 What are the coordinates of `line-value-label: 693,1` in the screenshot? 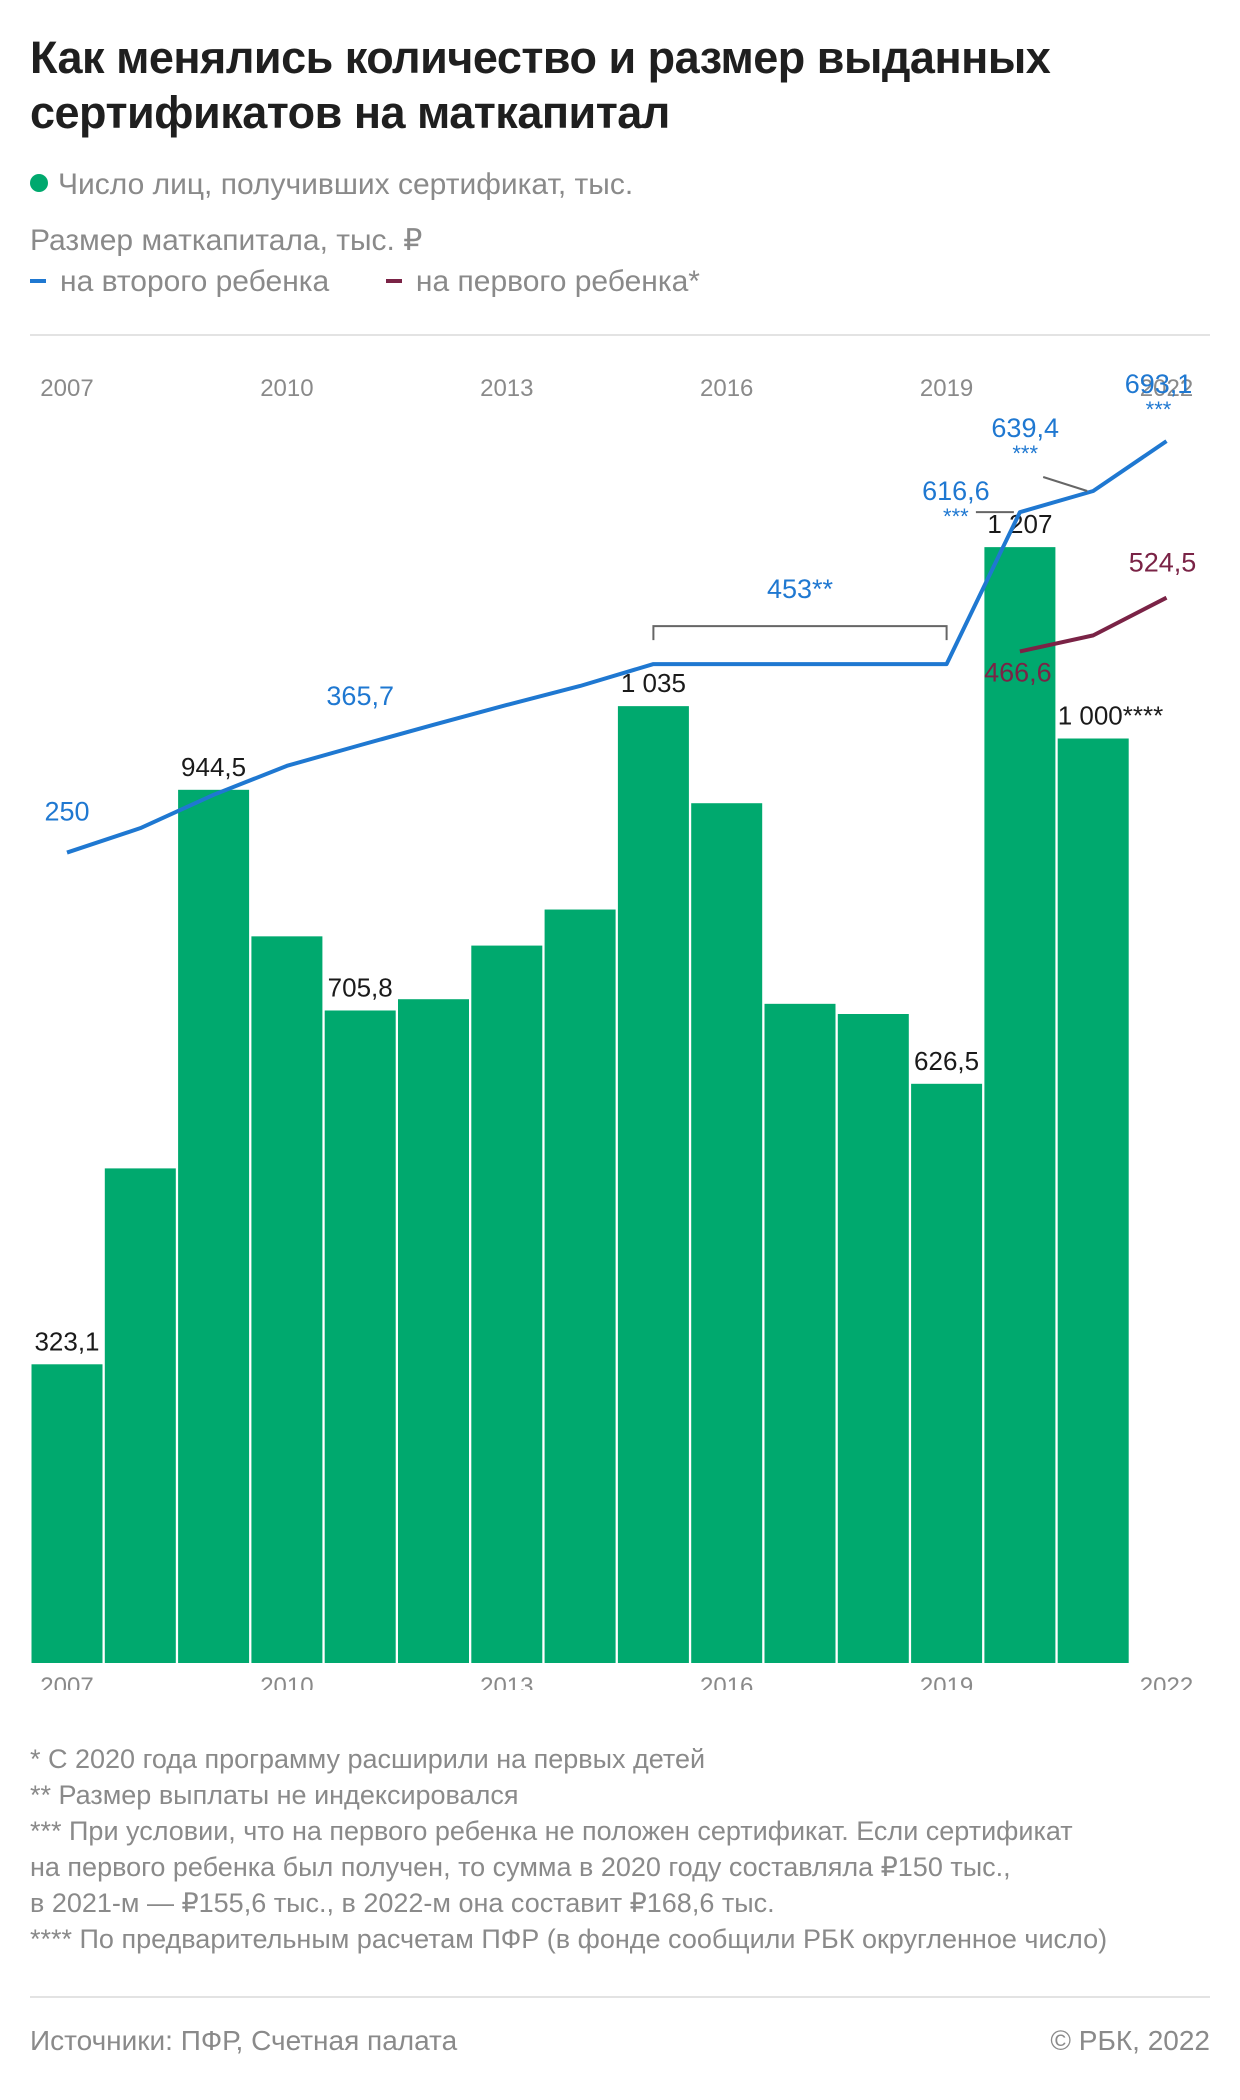 It's located at (1159, 384).